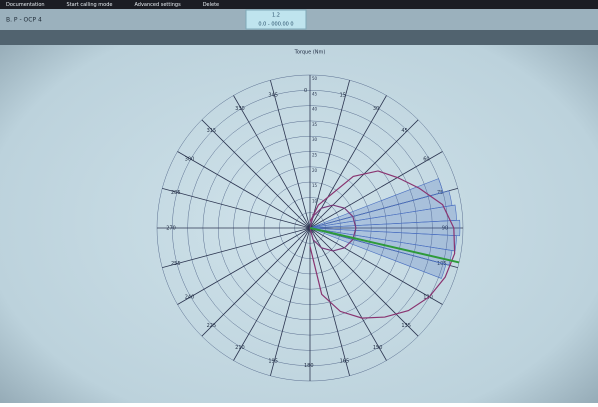 Image resolution: width=598 pixels, height=407 pixels. What do you see at coordinates (273, 362) in the screenshot?
I see `theta-tick-label: 195` at bounding box center [273, 362].